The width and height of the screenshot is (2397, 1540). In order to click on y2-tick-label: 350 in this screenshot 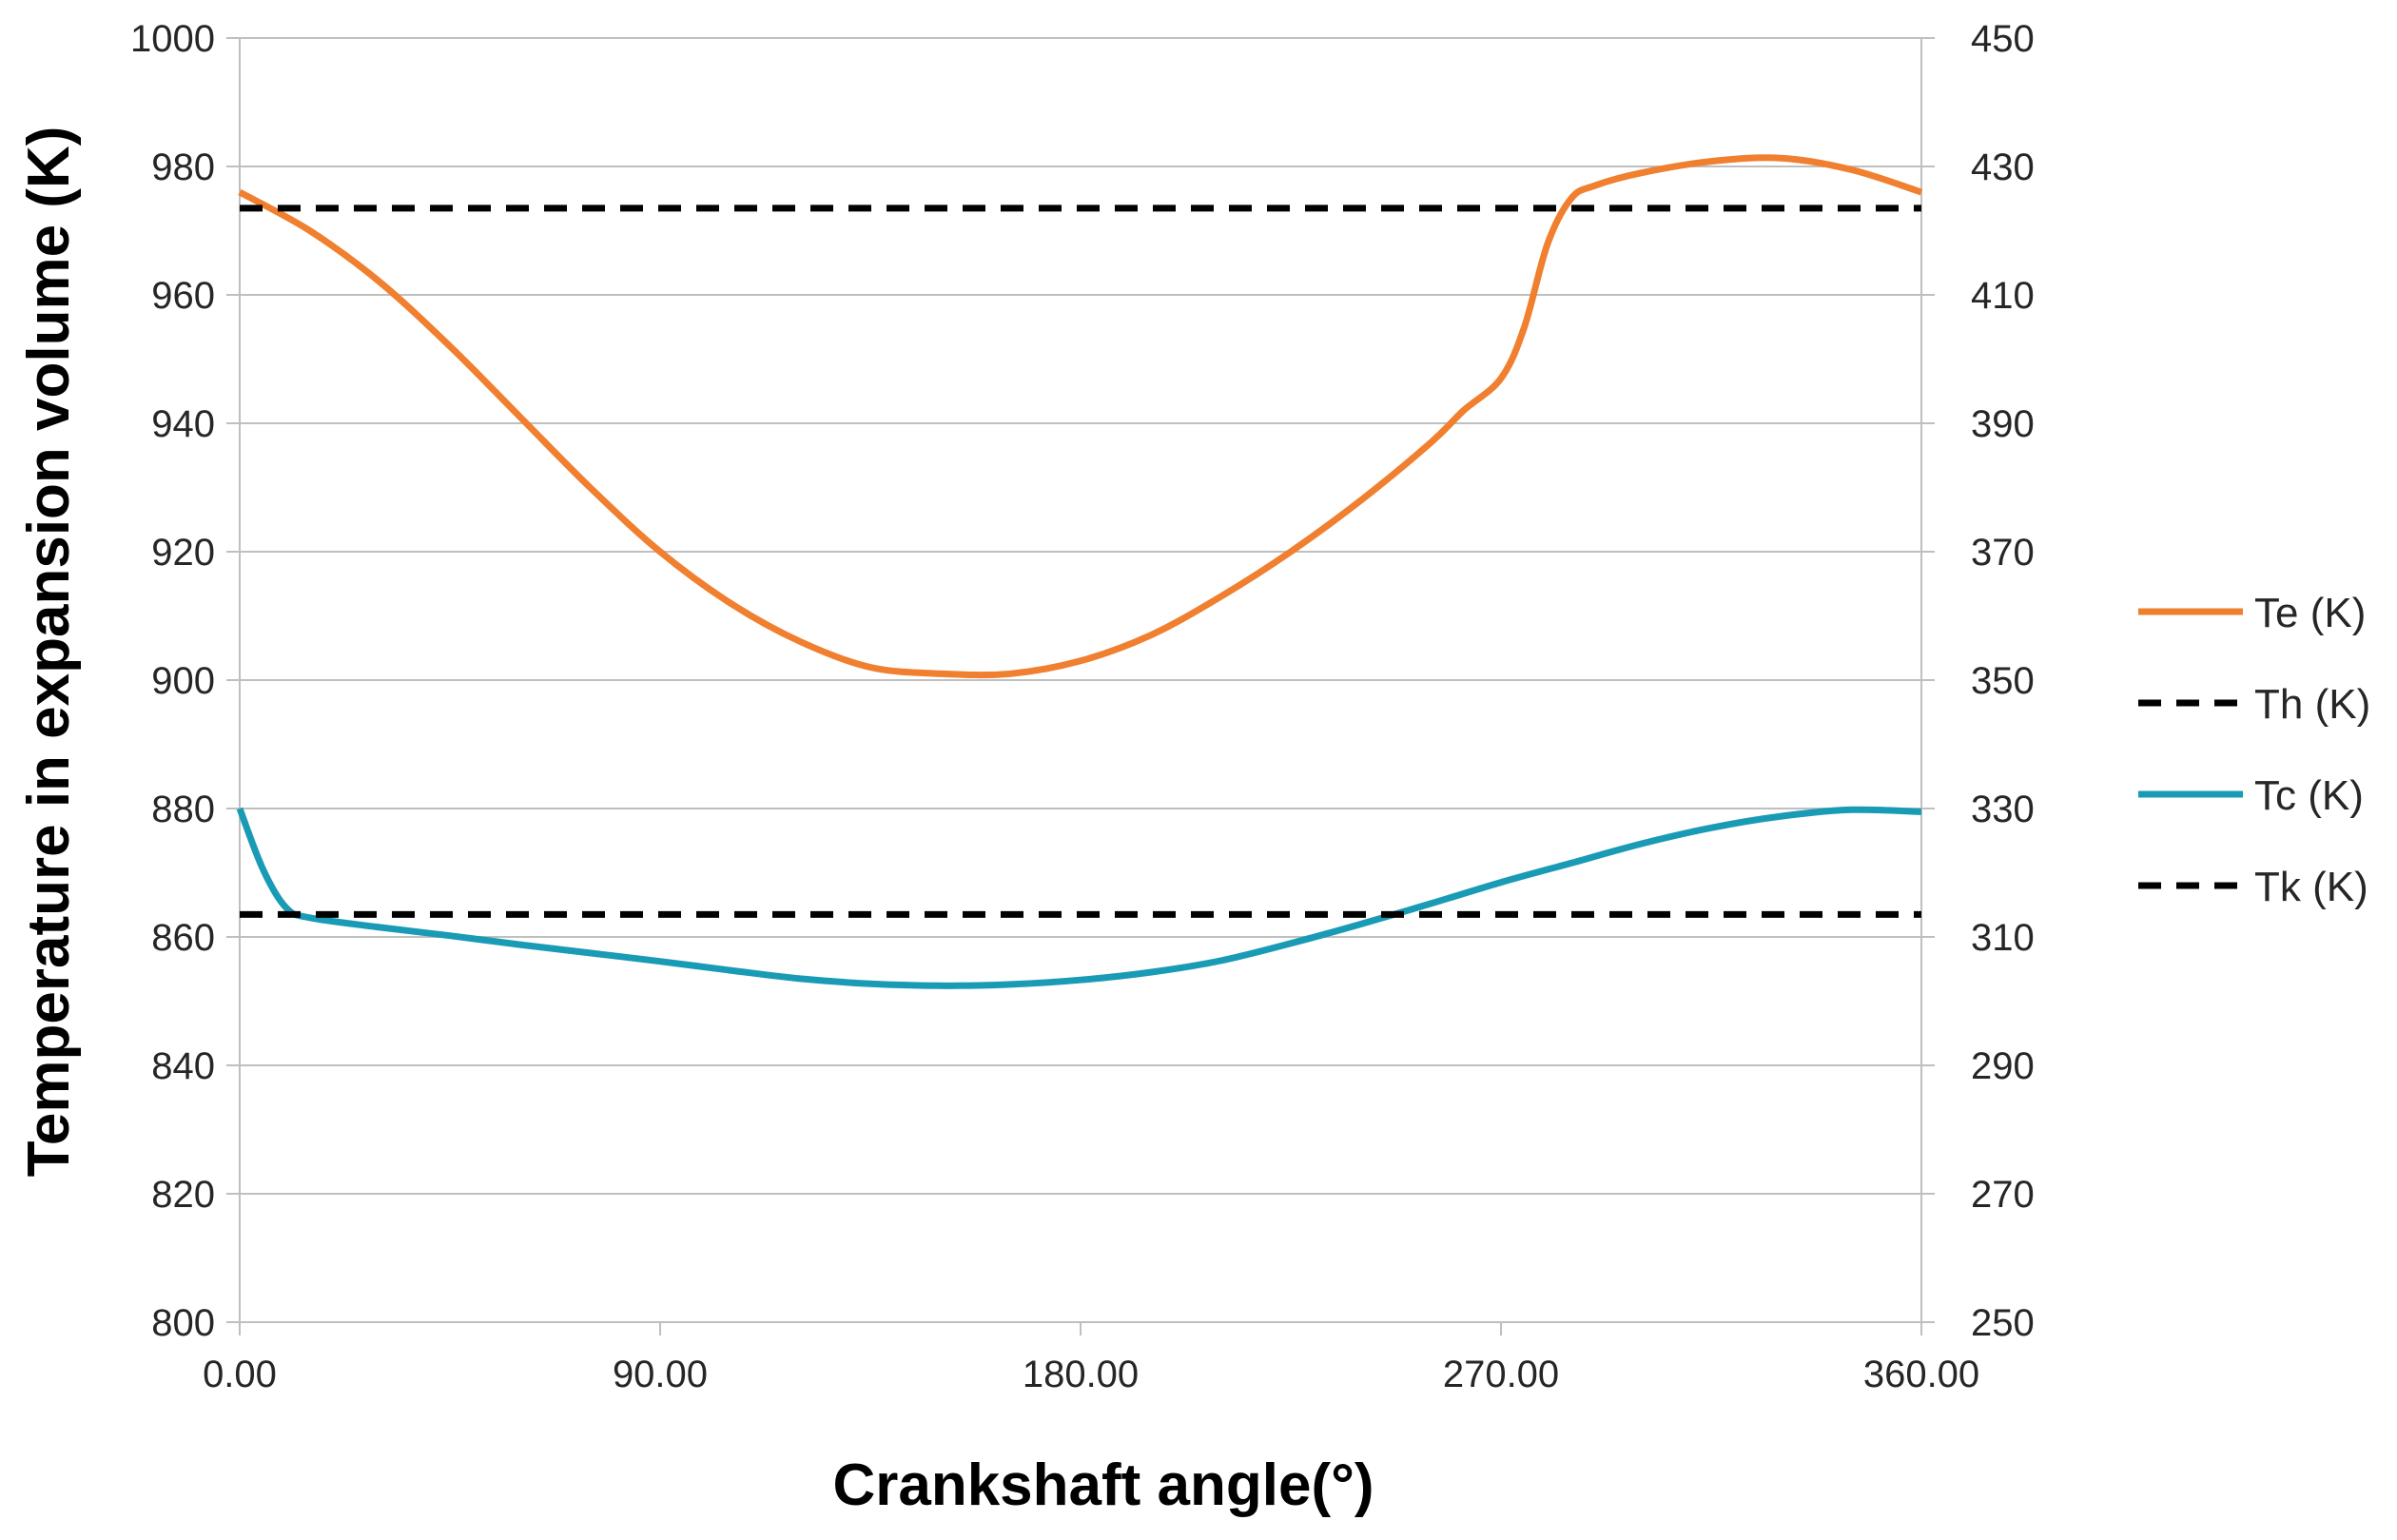, I will do `click(2003, 681)`.